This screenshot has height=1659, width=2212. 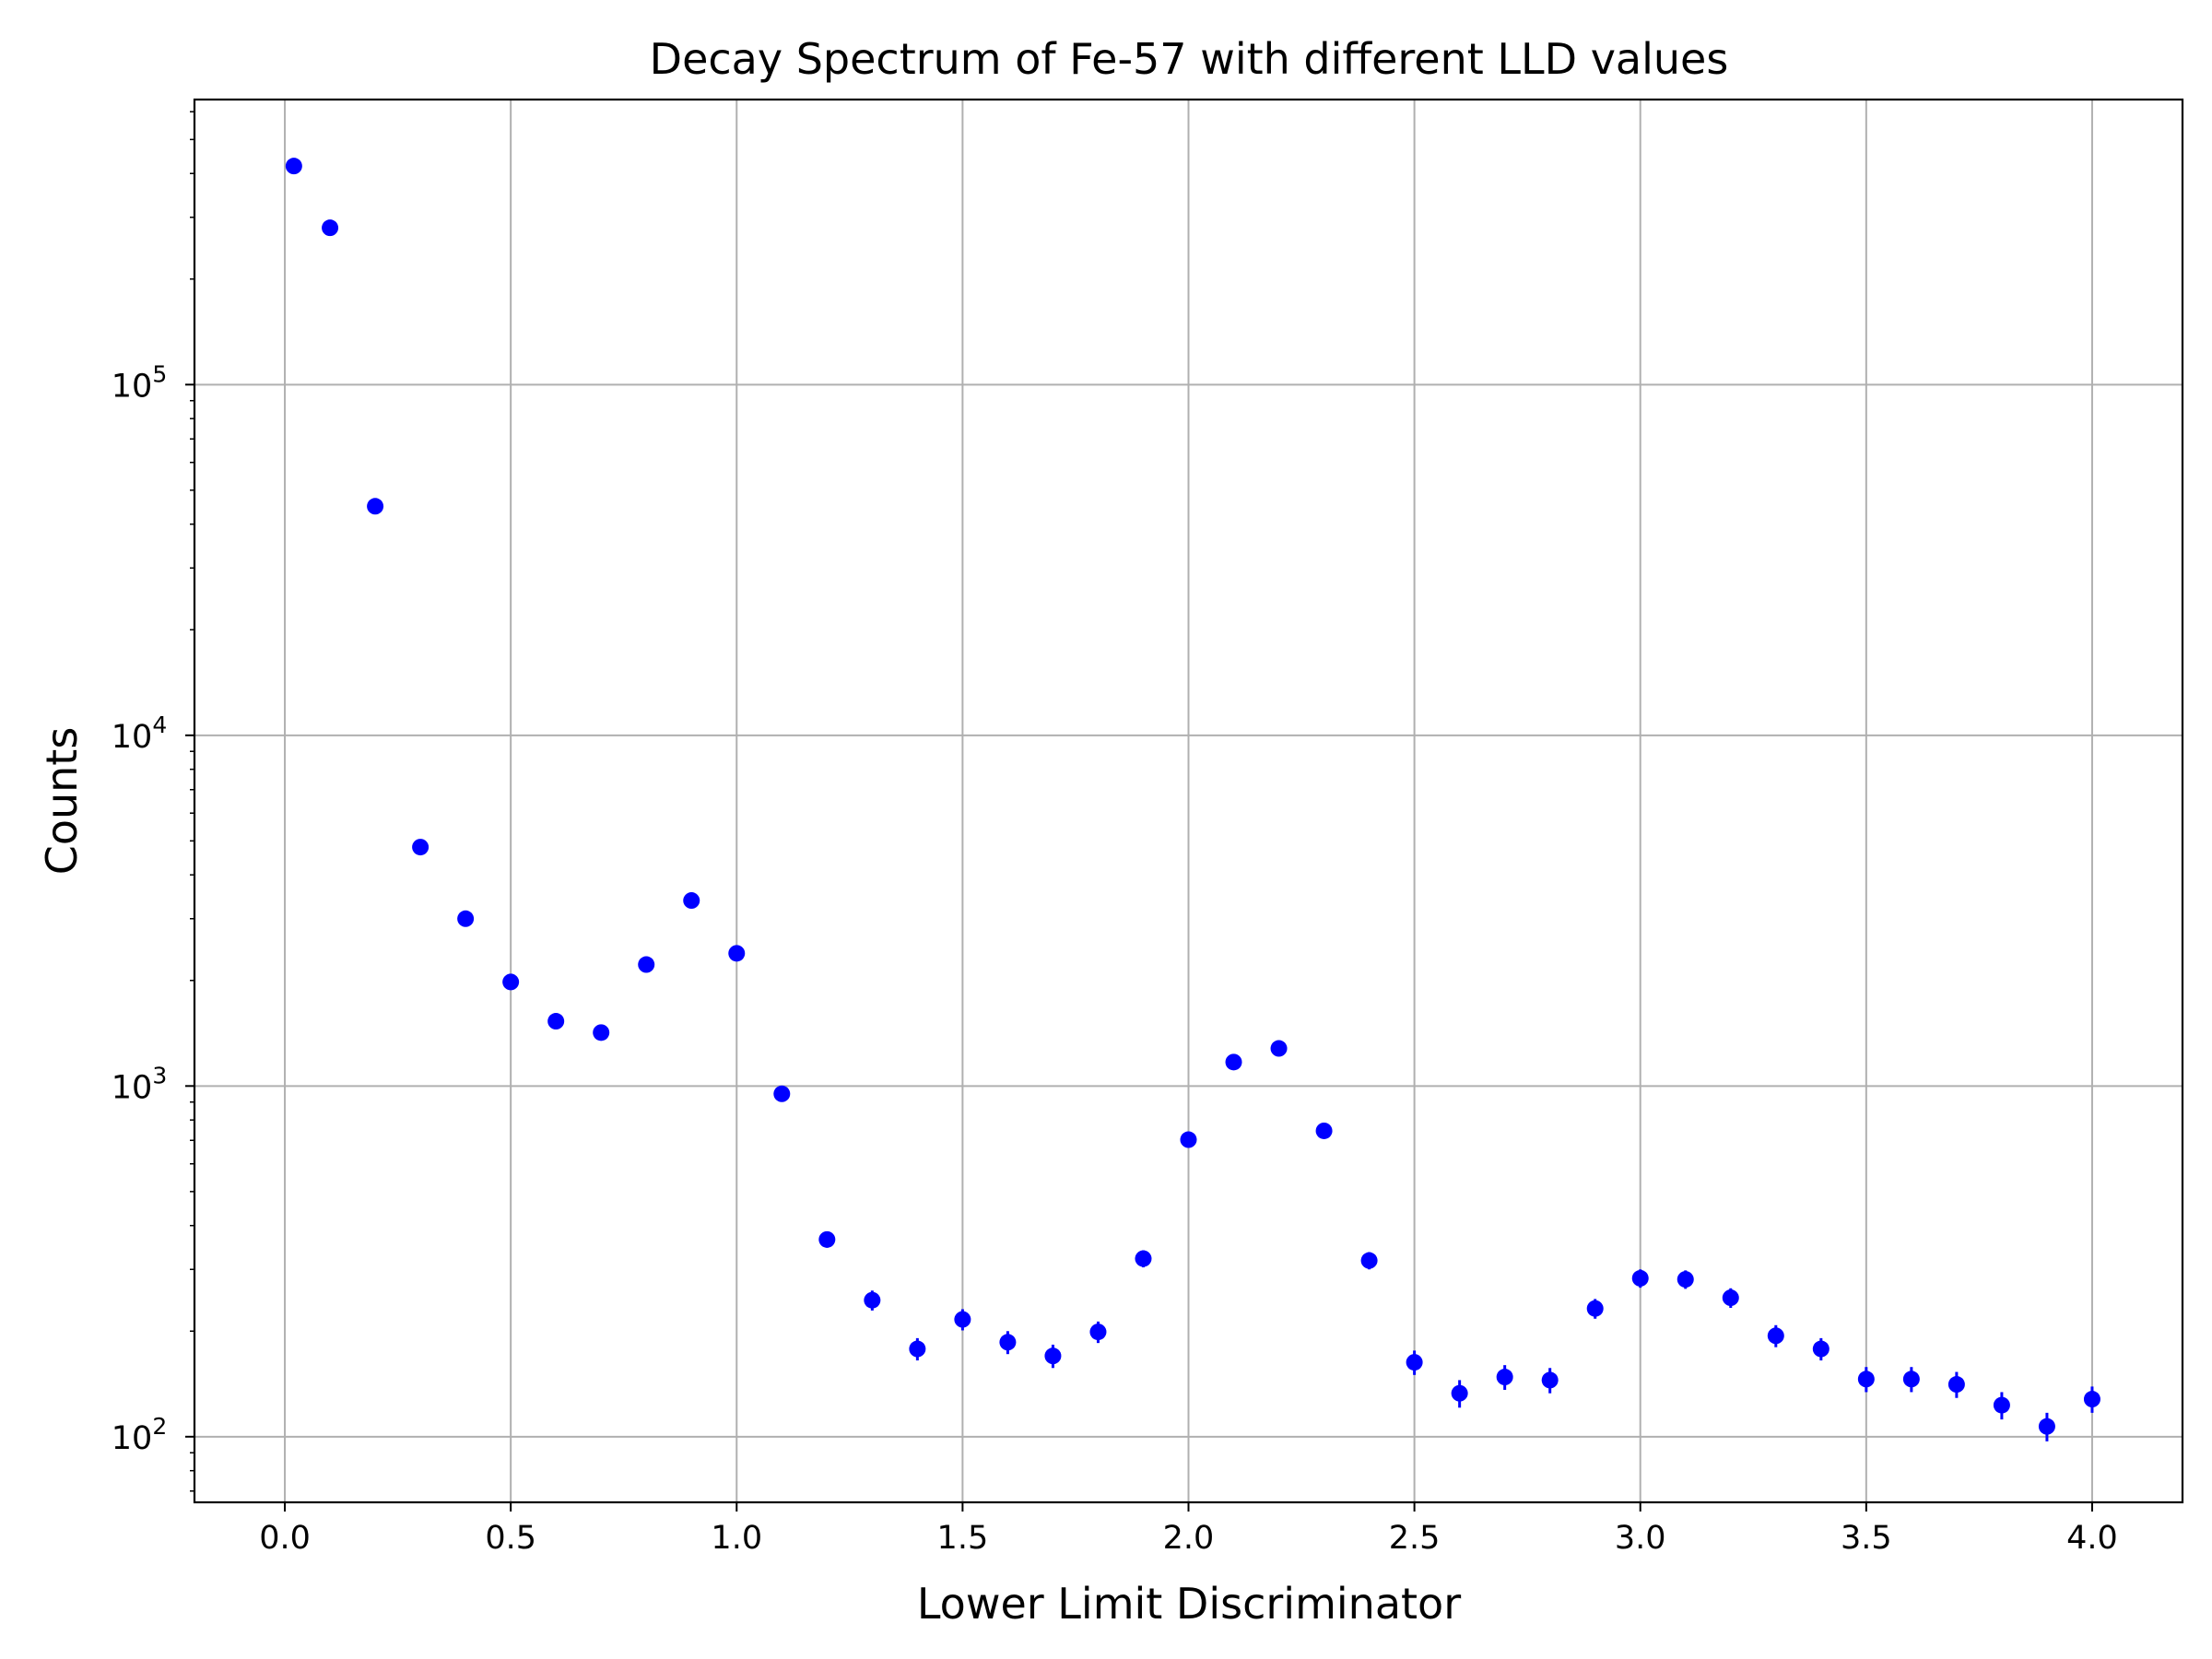 I want to click on x-tick-label: 0.0, so click(x=285, y=1538).